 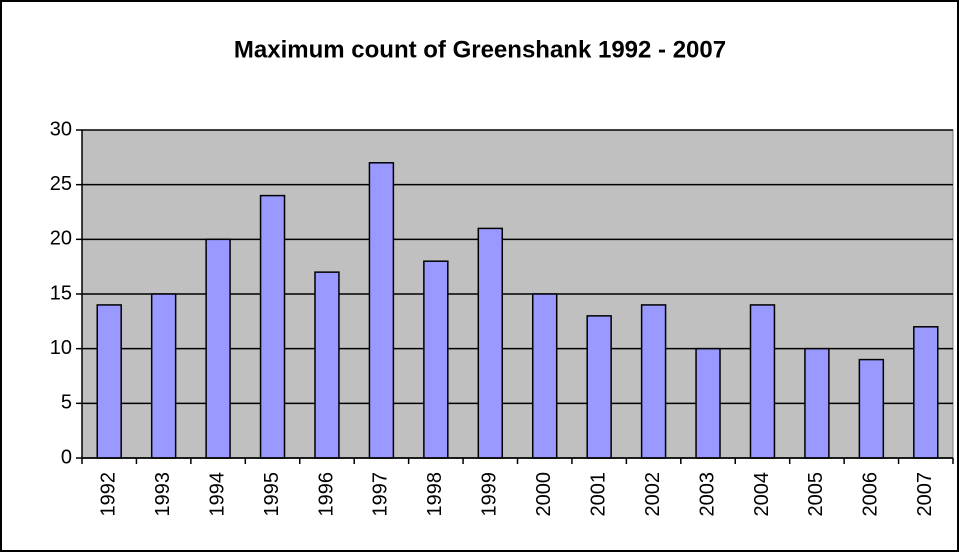 What do you see at coordinates (61, 184) in the screenshot?
I see `y-tick-label: 25` at bounding box center [61, 184].